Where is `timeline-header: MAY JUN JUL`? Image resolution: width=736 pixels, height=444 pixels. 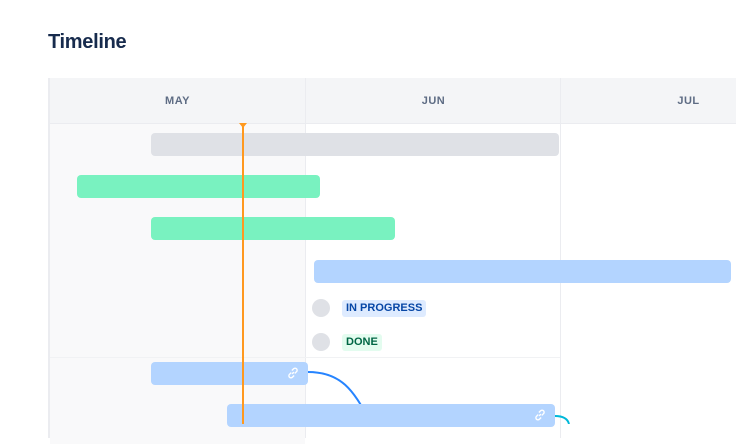 timeline-header: MAY JUN JUL is located at coordinates (393, 101).